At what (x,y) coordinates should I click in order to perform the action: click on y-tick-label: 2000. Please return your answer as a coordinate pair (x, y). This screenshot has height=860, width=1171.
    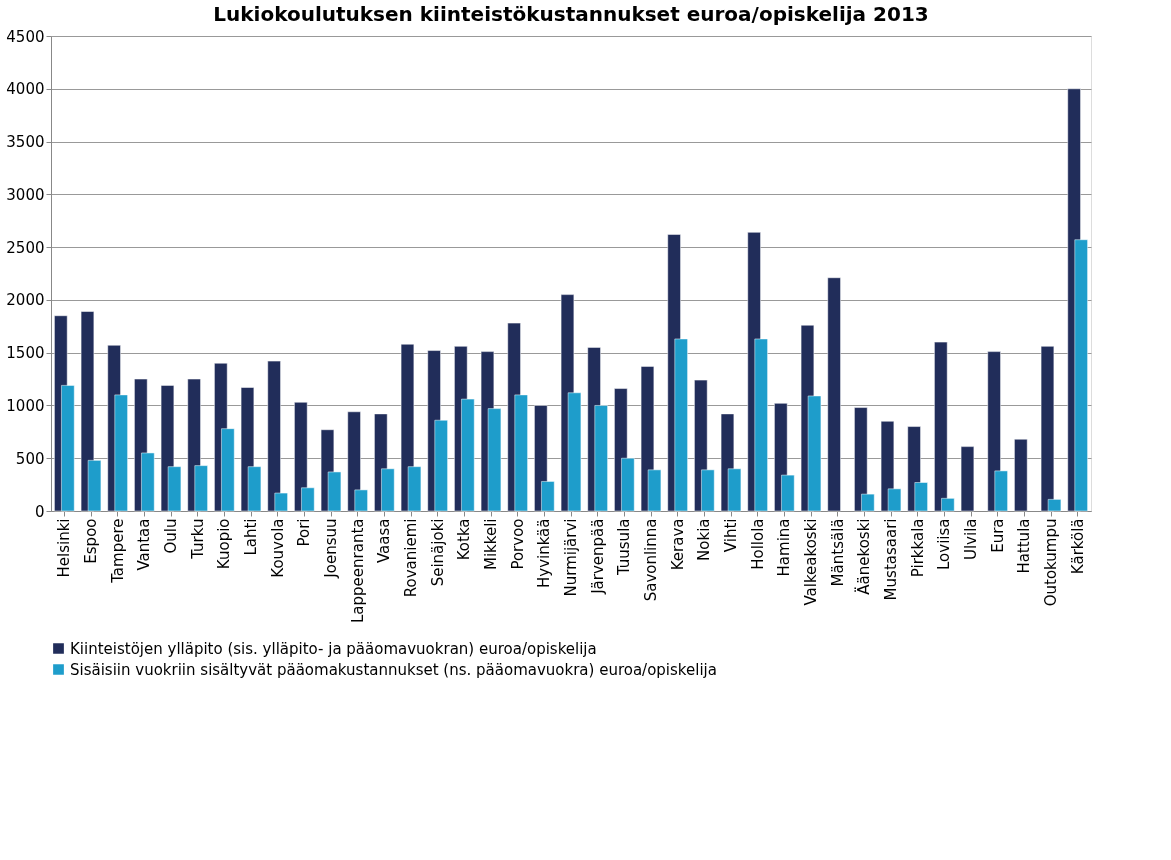
    Looking at the image, I should click on (25, 300).